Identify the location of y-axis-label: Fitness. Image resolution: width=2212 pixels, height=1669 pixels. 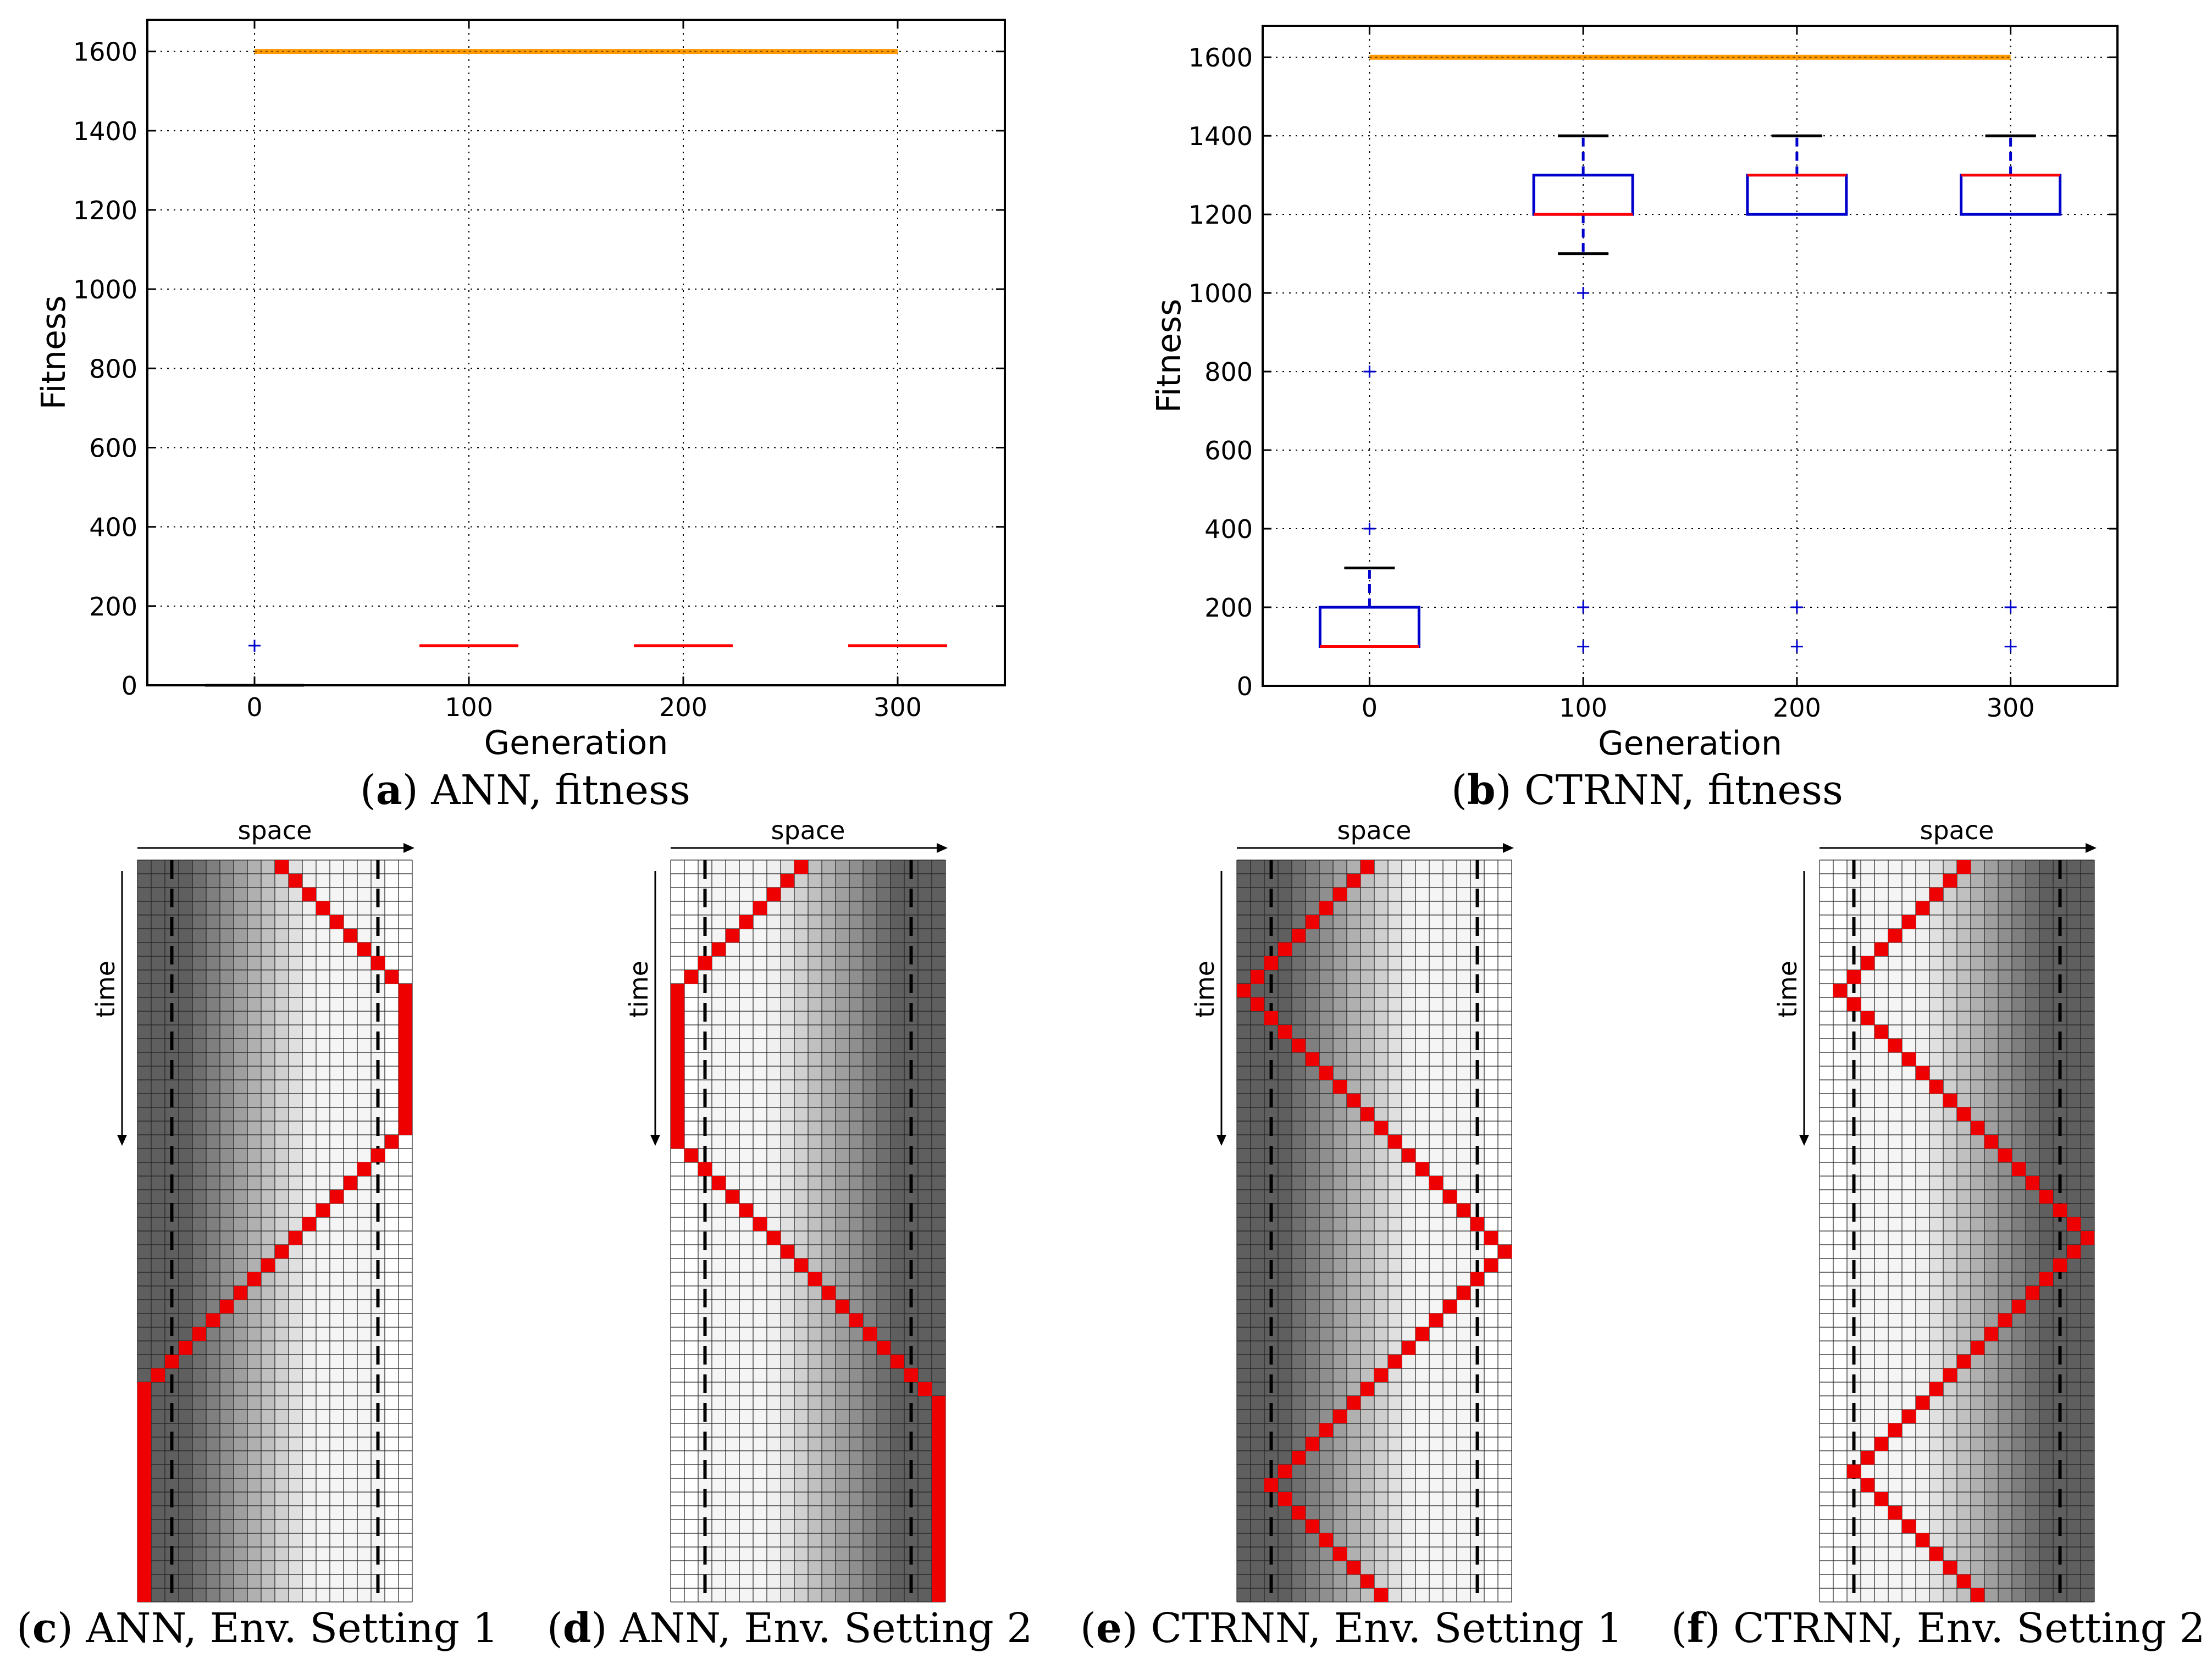
(1169, 356).